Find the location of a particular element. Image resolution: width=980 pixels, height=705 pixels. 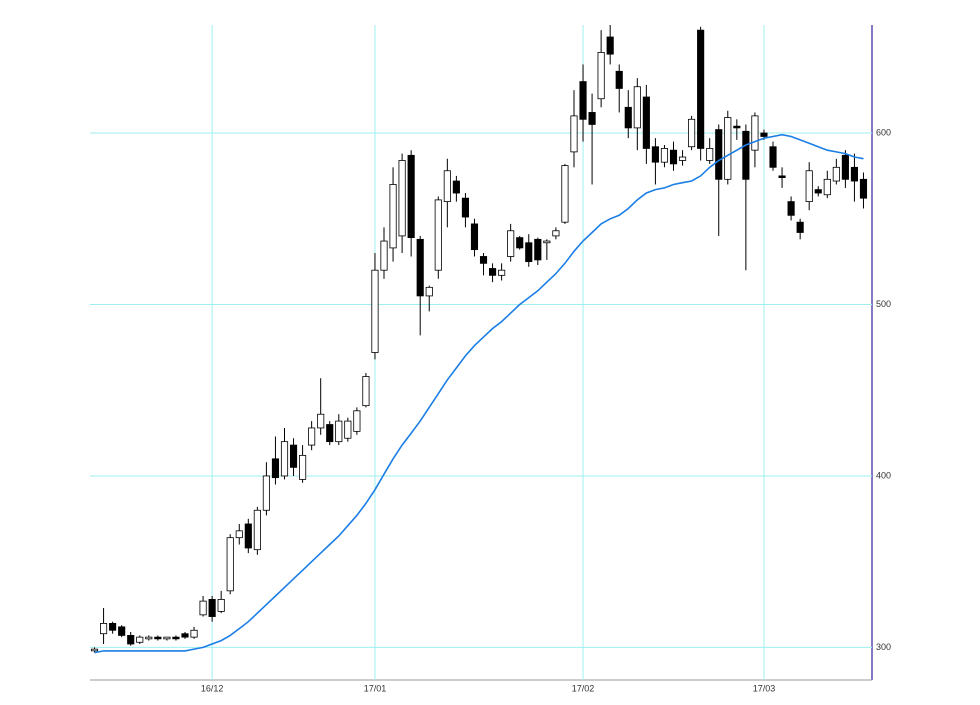

x-tick-label: 16/12 is located at coordinates (212, 688).